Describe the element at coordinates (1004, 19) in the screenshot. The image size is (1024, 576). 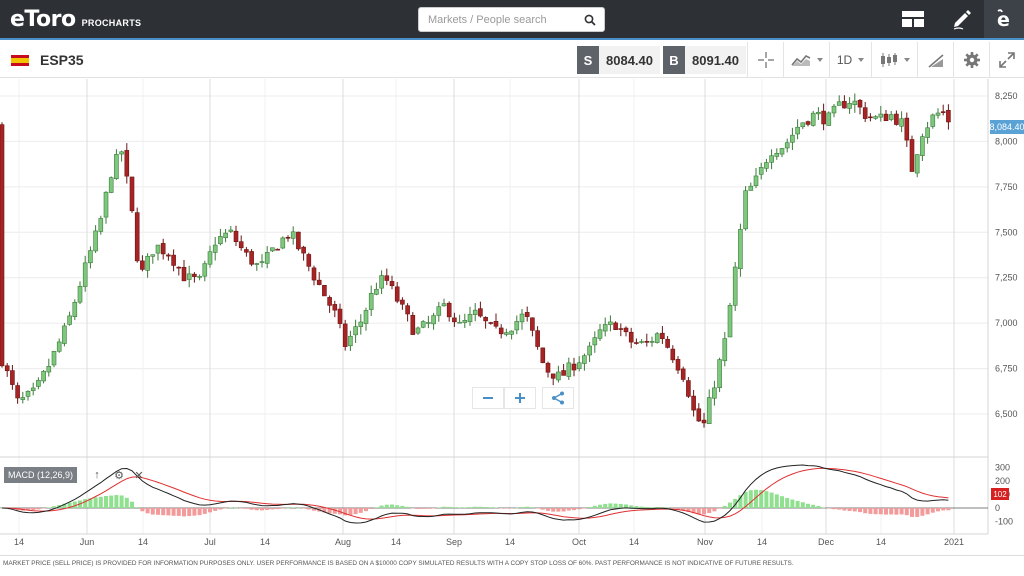
I see `etoro-logo-icon: e` at that location.